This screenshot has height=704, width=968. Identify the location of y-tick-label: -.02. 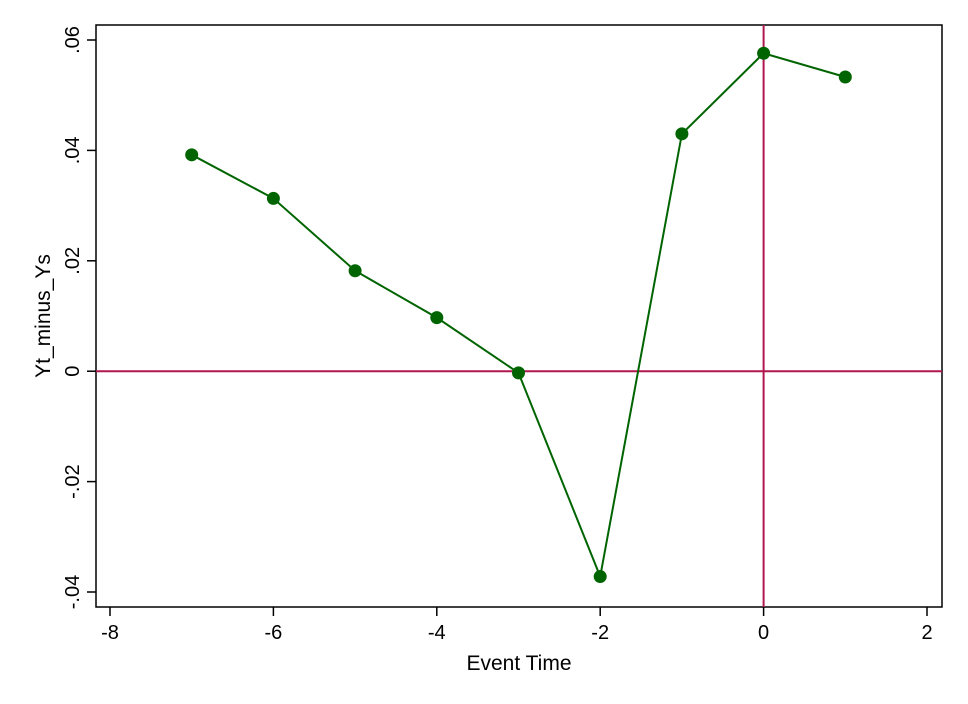
(73, 481).